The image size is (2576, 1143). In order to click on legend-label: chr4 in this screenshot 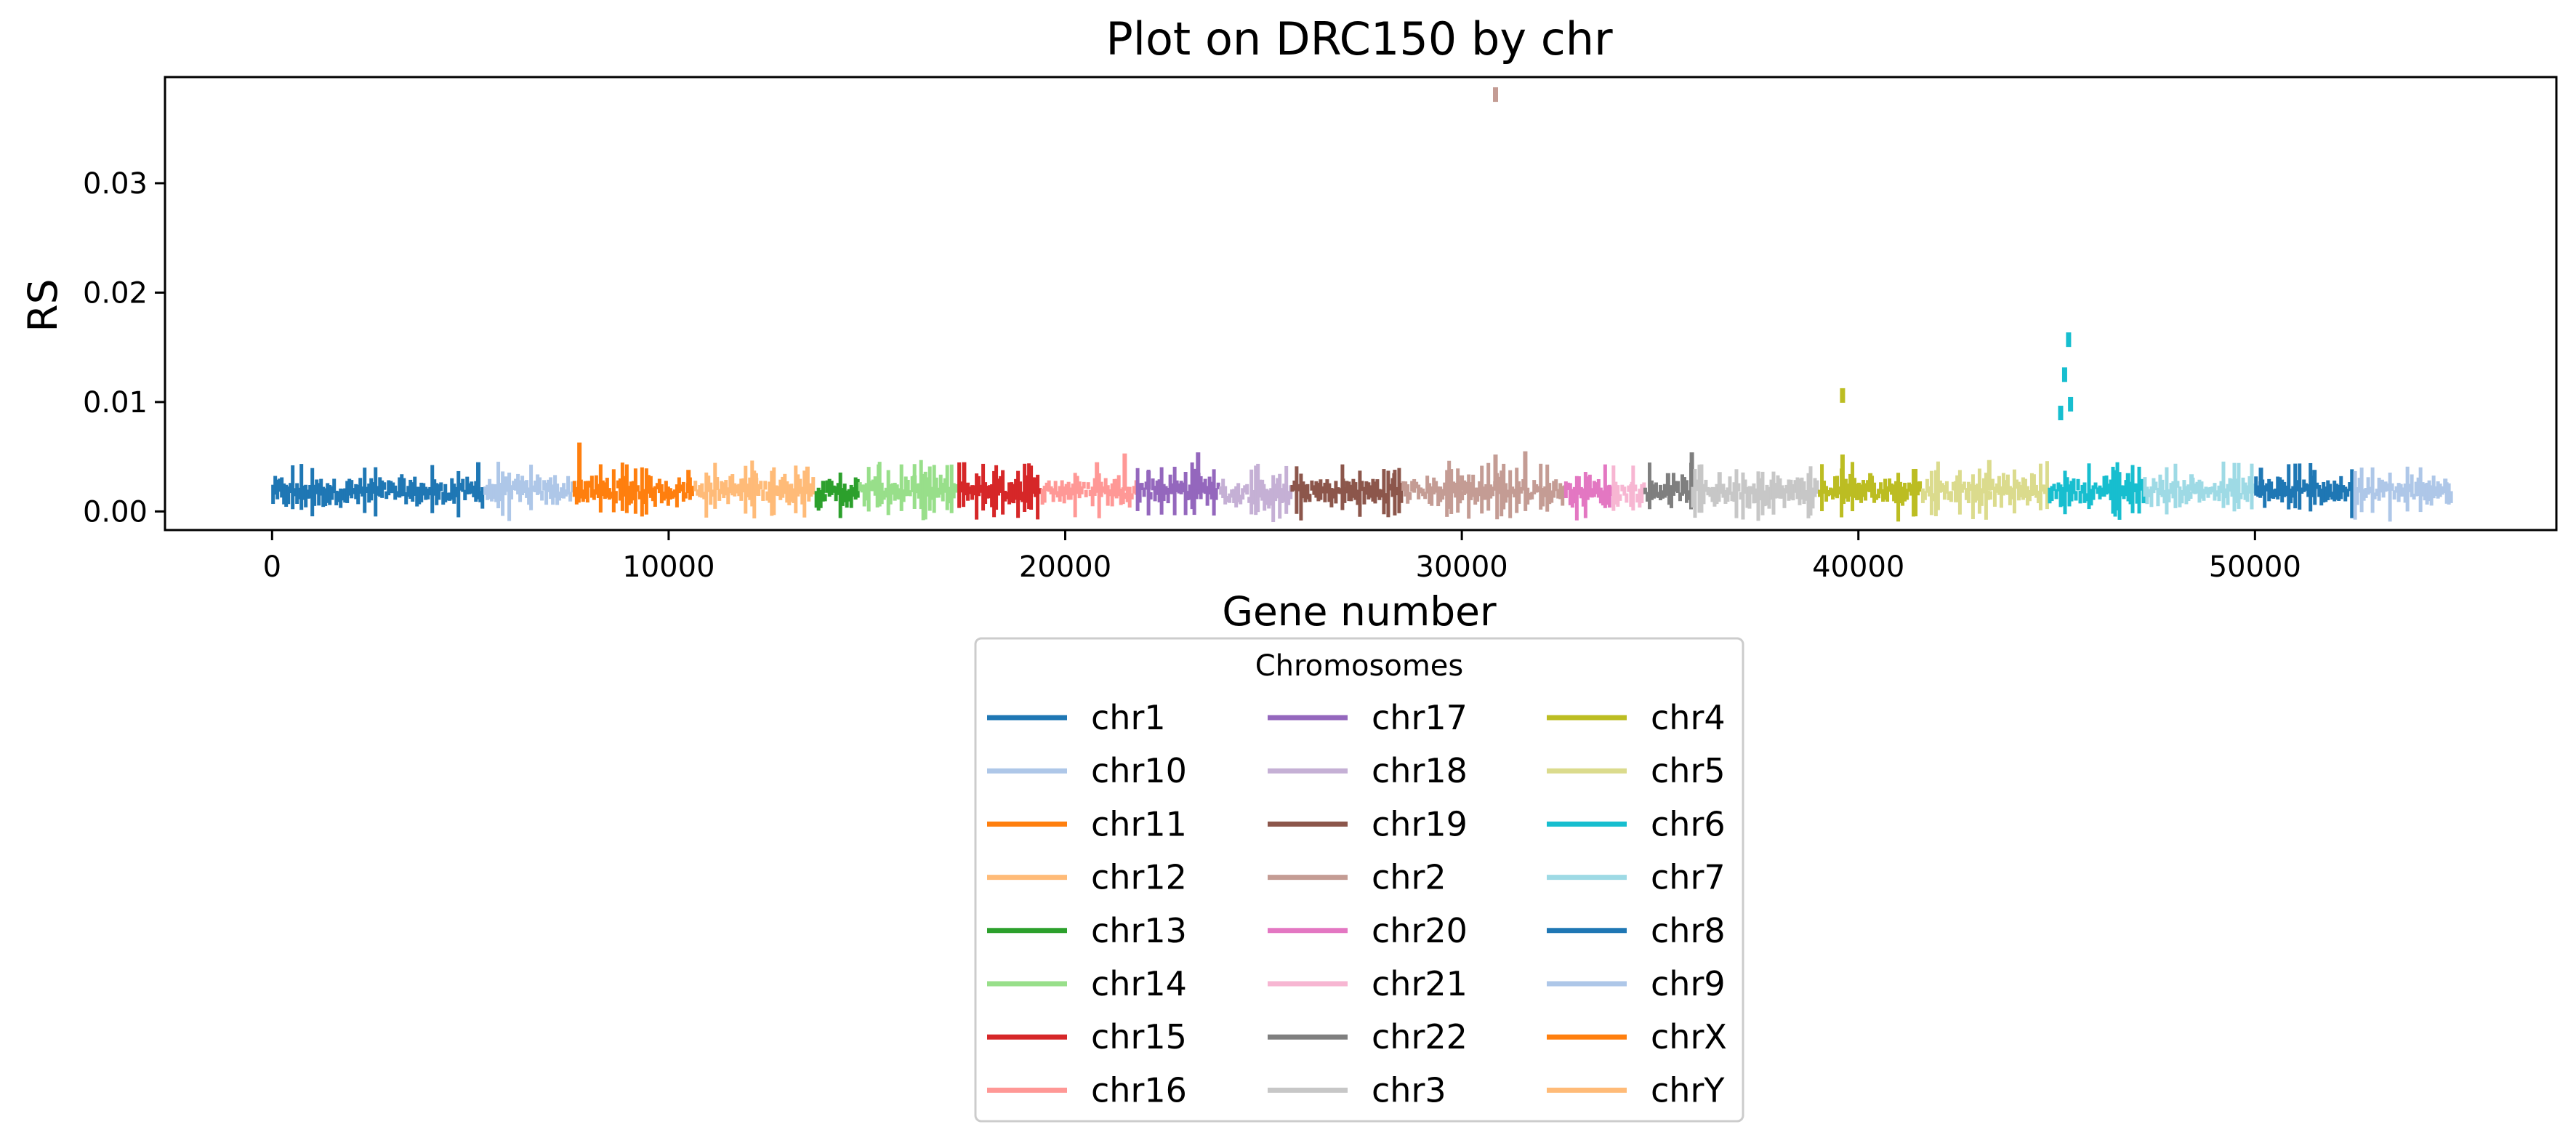, I will do `click(1688, 717)`.